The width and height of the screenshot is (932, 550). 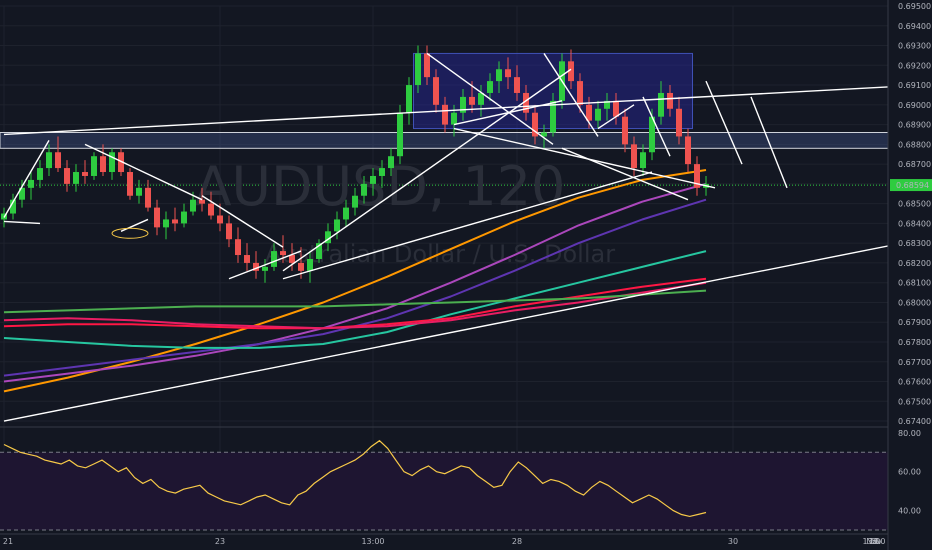 What do you see at coordinates (130, 233) in the screenshot?
I see `ellipse-annotation` at bounding box center [130, 233].